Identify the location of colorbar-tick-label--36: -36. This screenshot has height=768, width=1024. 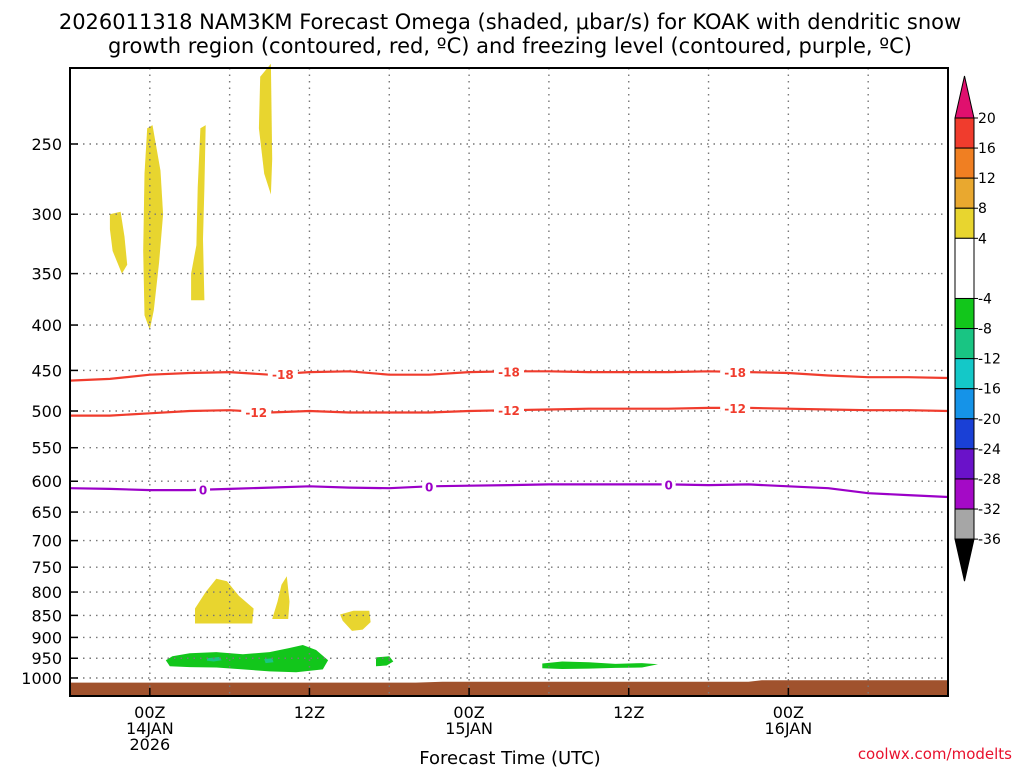
(989, 540).